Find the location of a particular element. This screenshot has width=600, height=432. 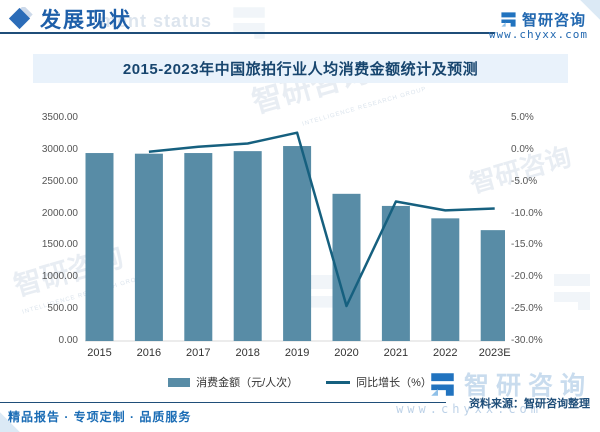

page-title: 发展现状 is located at coordinates (86, 20).